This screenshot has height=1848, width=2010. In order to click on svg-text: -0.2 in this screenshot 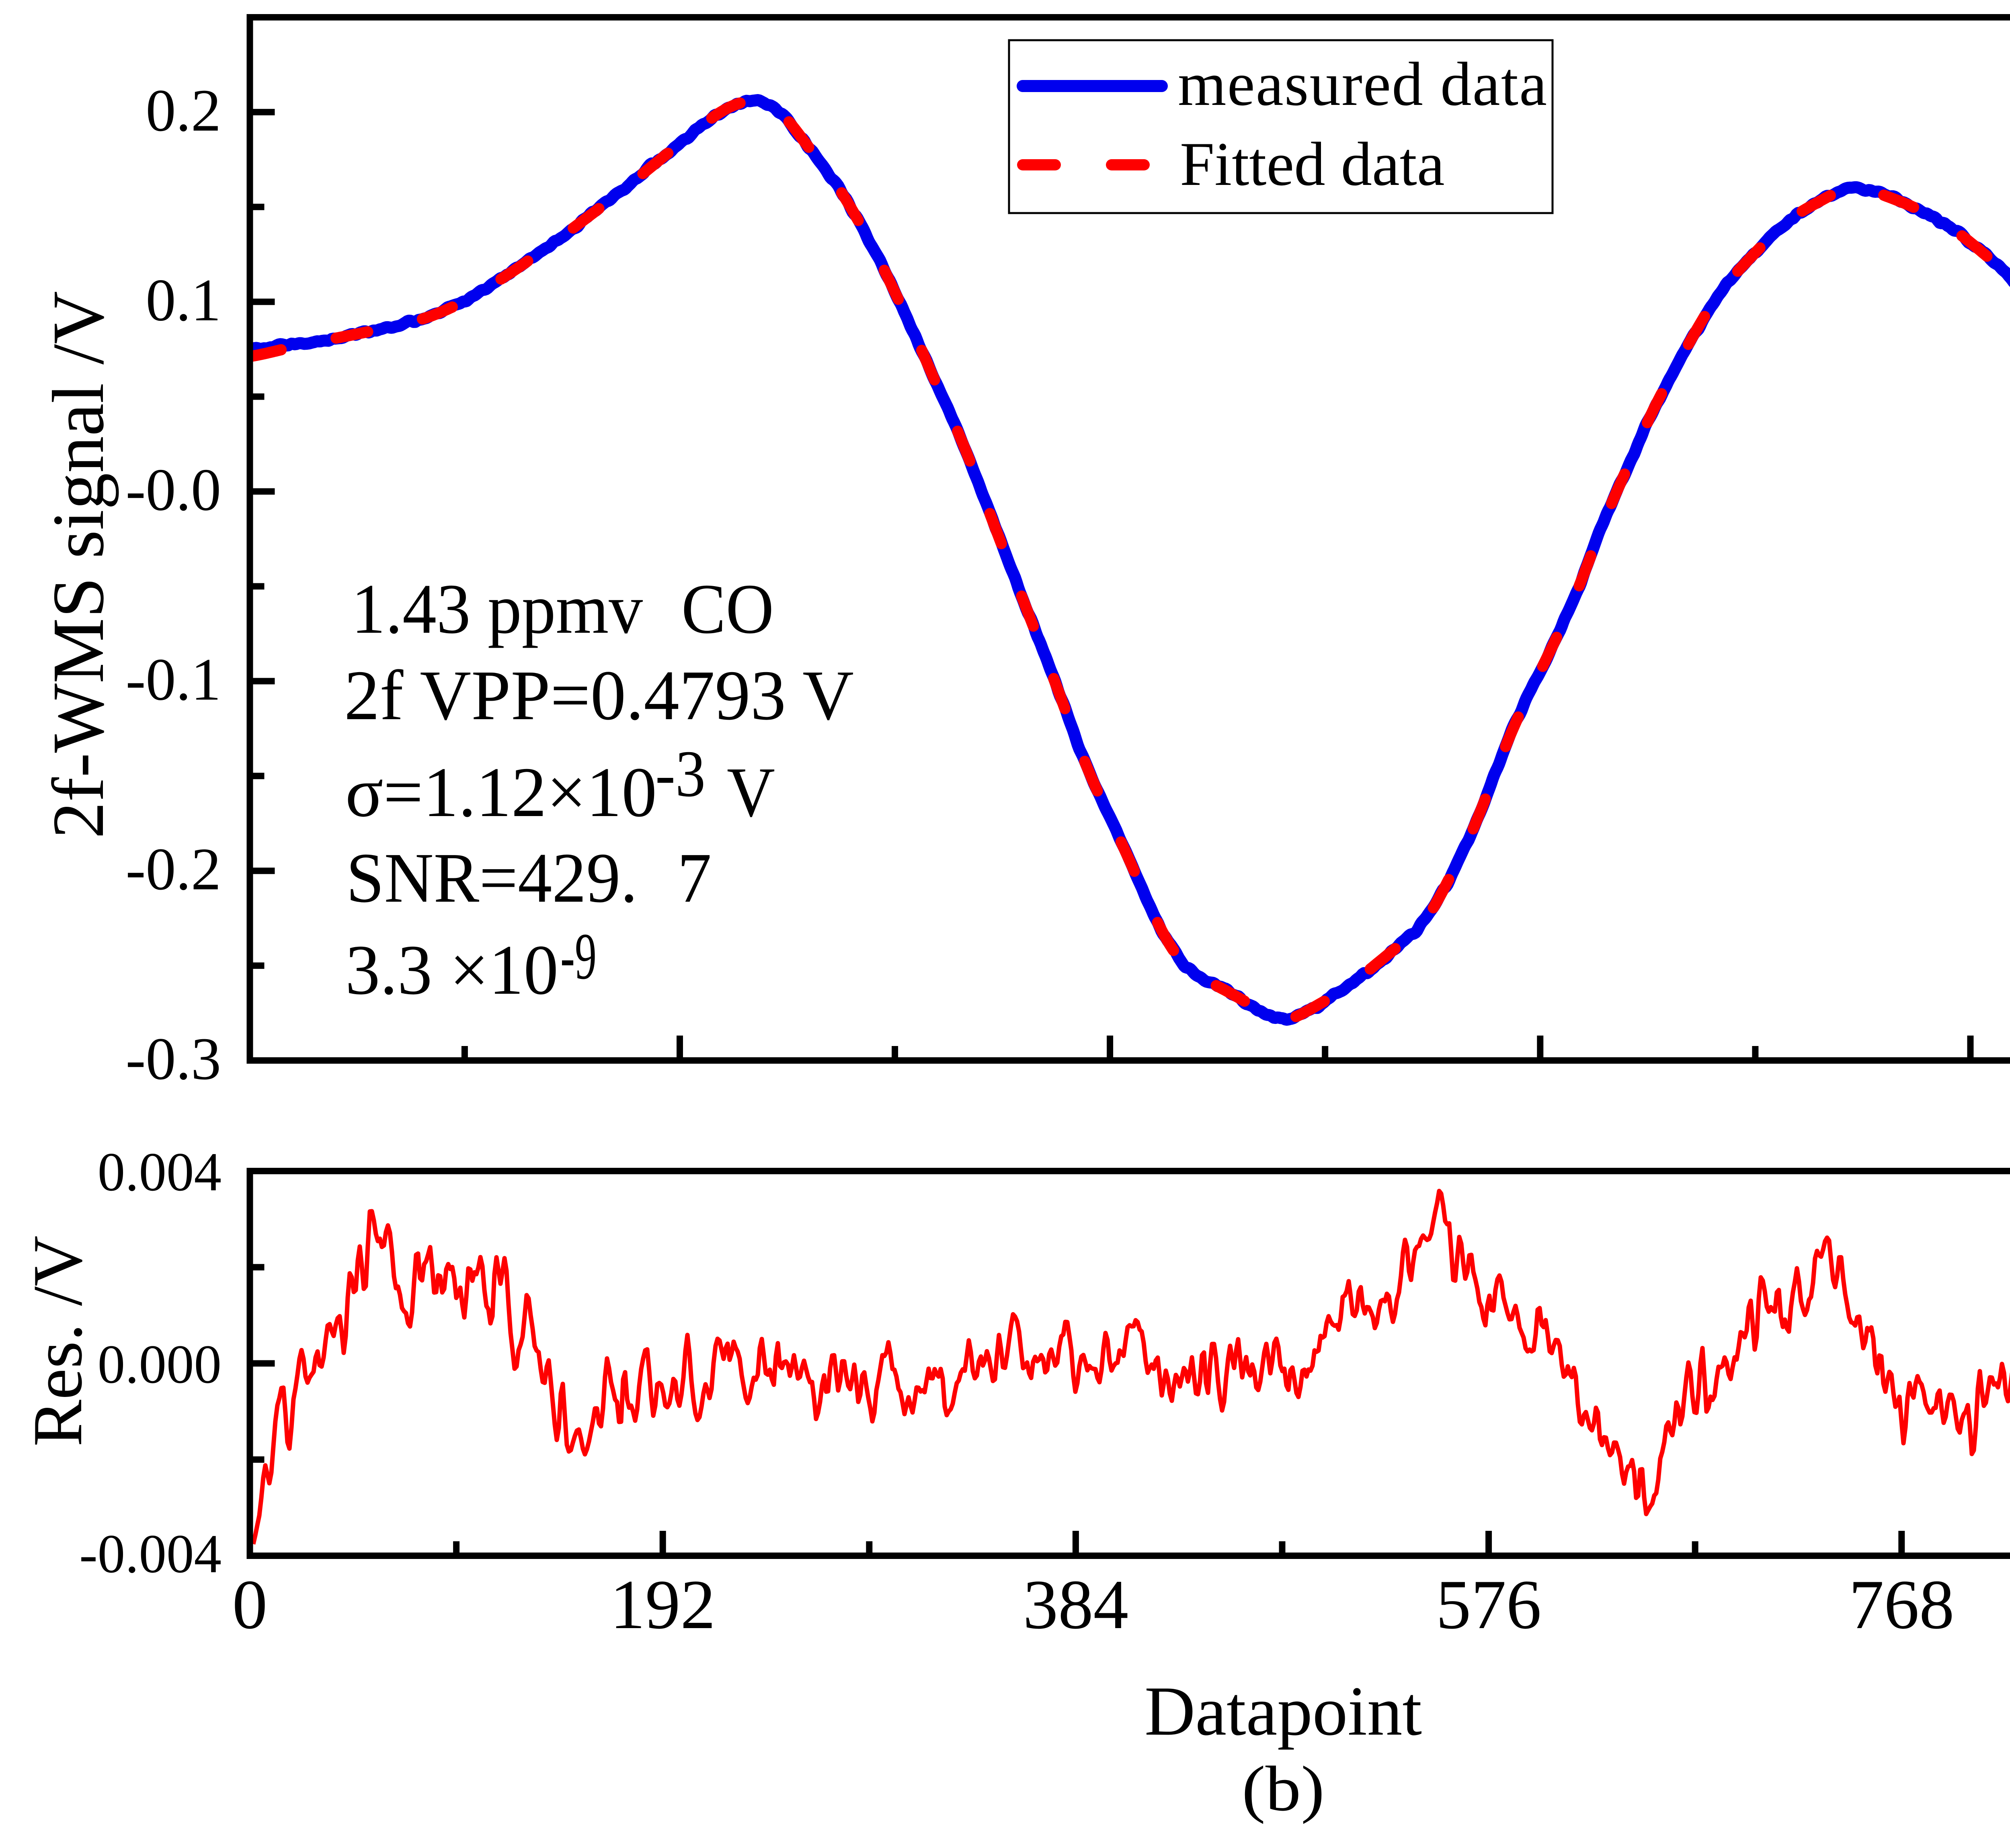, I will do `click(173, 869)`.